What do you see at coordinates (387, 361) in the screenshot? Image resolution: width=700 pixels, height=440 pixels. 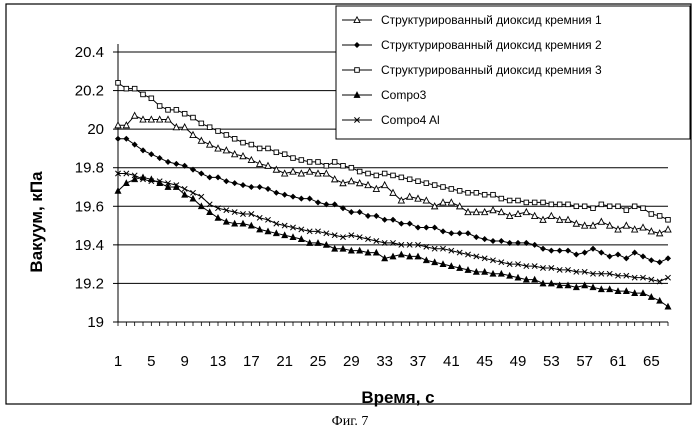 I see `x-tick-labels: 1 5 9 13 17 21 25 29 33 37 41 45 49 53 57 61 65` at bounding box center [387, 361].